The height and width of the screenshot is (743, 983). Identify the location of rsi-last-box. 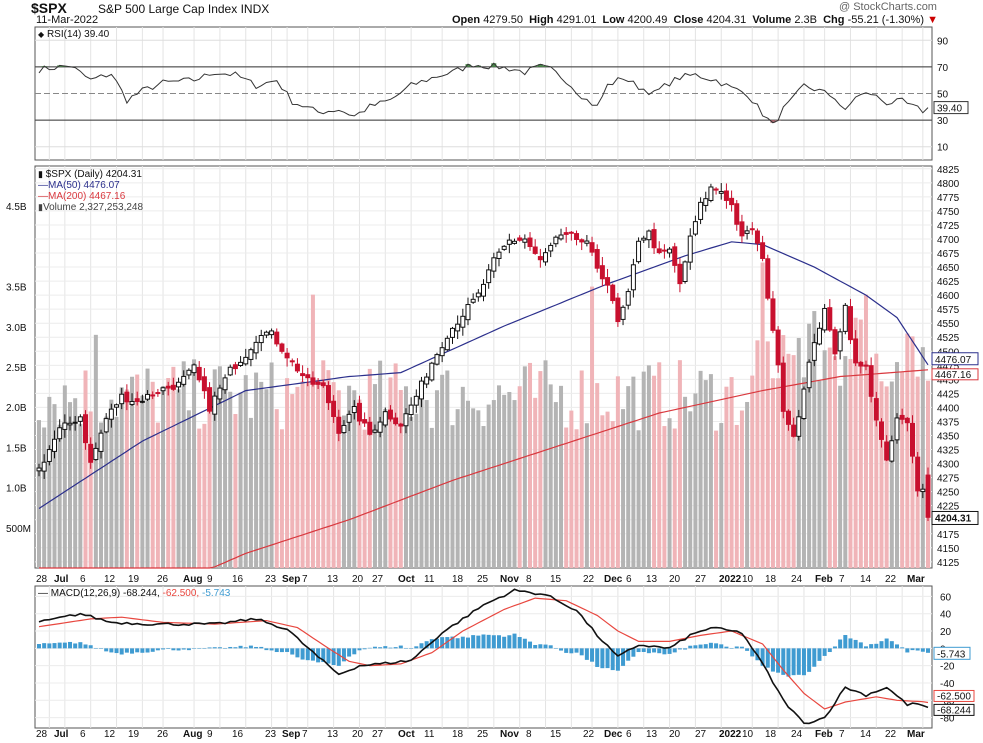
(951, 108).